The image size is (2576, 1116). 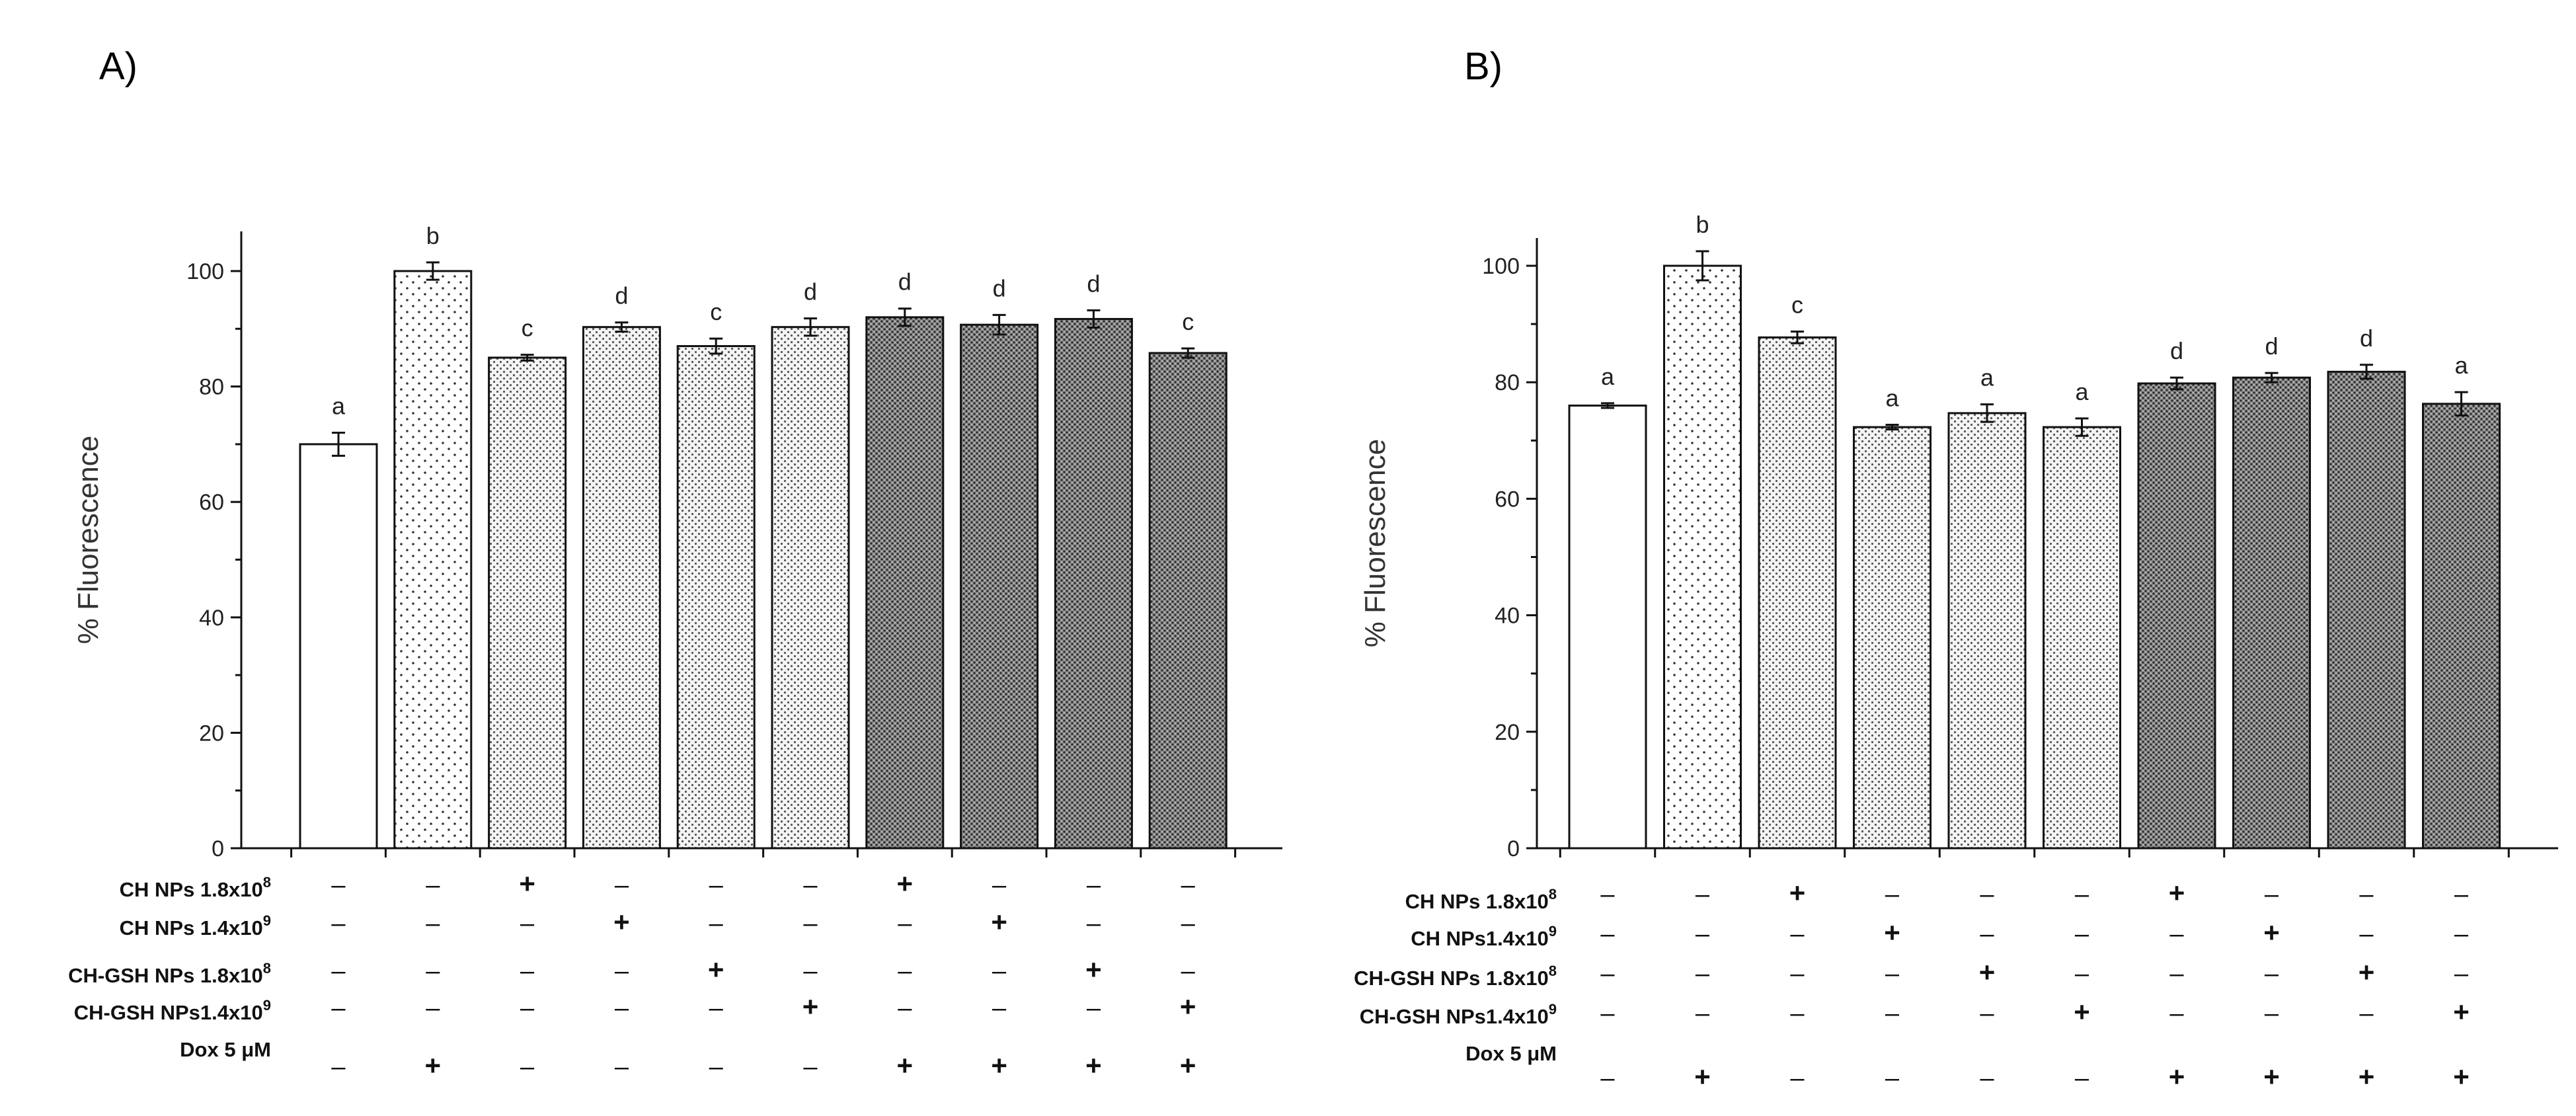 What do you see at coordinates (1507, 499) in the screenshot?
I see `y-tick-label: 60` at bounding box center [1507, 499].